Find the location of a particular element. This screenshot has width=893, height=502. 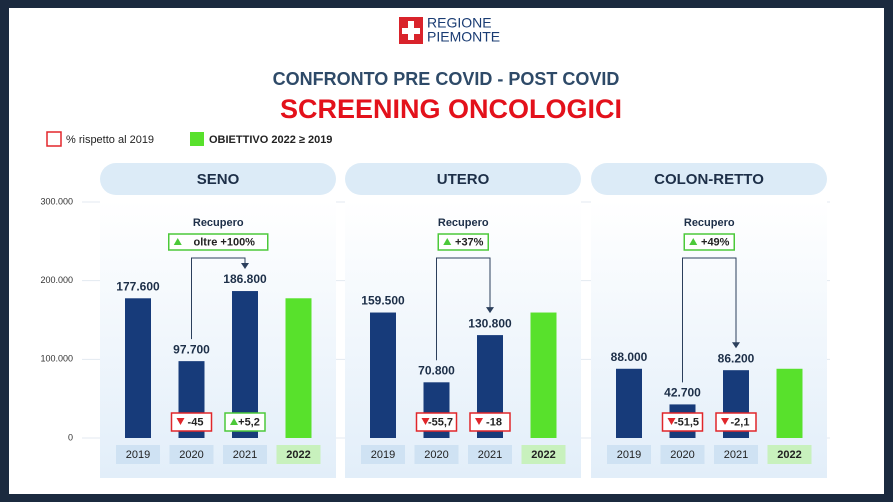

legend-label: OBIETTIVO 2022 ≥ 2019 is located at coordinates (270, 140).